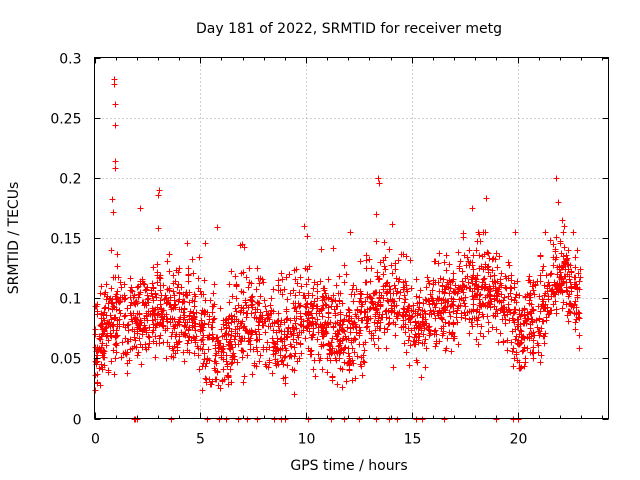  What do you see at coordinates (14, 238) in the screenshot?
I see `y-axis-label: SRMTID / TECUs` at bounding box center [14, 238].